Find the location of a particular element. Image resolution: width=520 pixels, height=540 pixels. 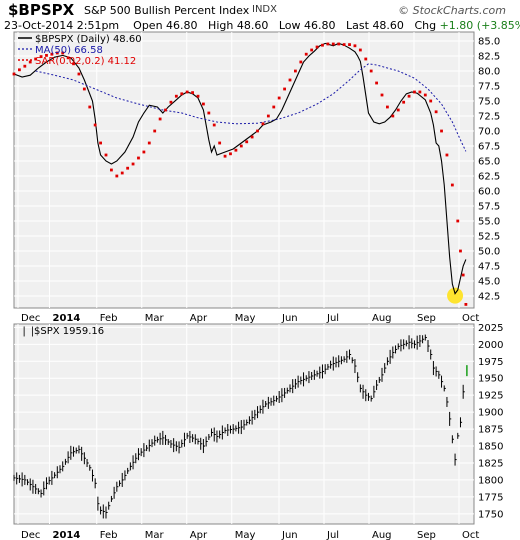

y-tick-label: 52.5 is located at coordinates (489, 237).